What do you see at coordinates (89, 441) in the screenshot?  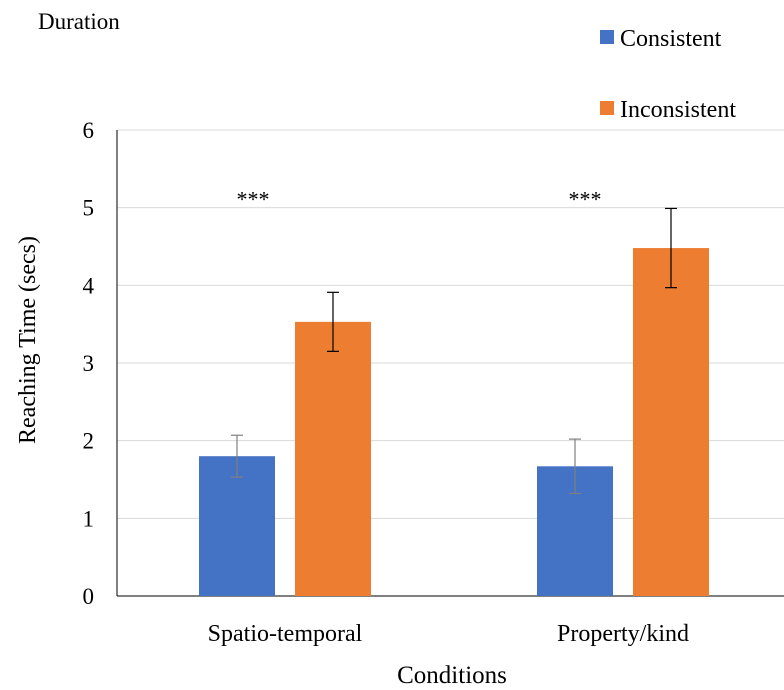 I see `y-tick-label: 2` at bounding box center [89, 441].